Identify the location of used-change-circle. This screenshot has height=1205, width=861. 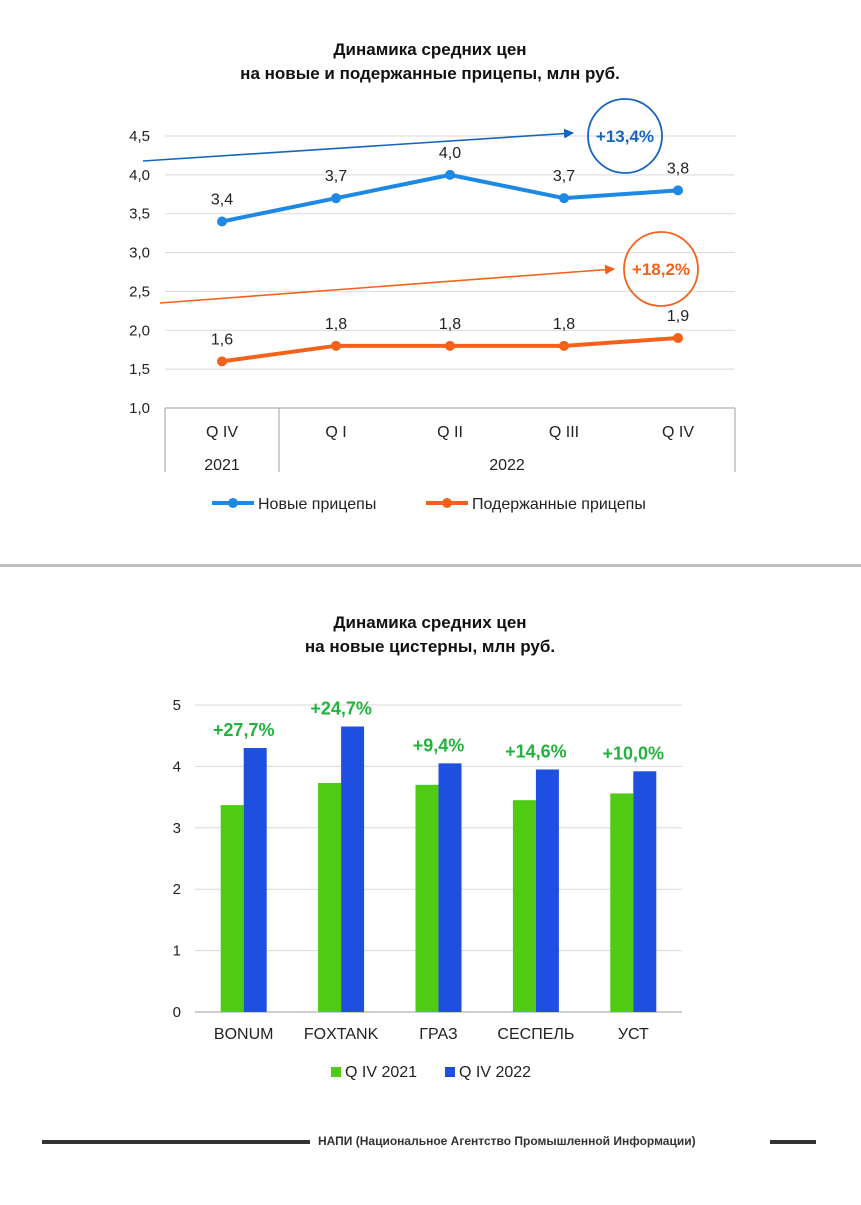
(661, 269).